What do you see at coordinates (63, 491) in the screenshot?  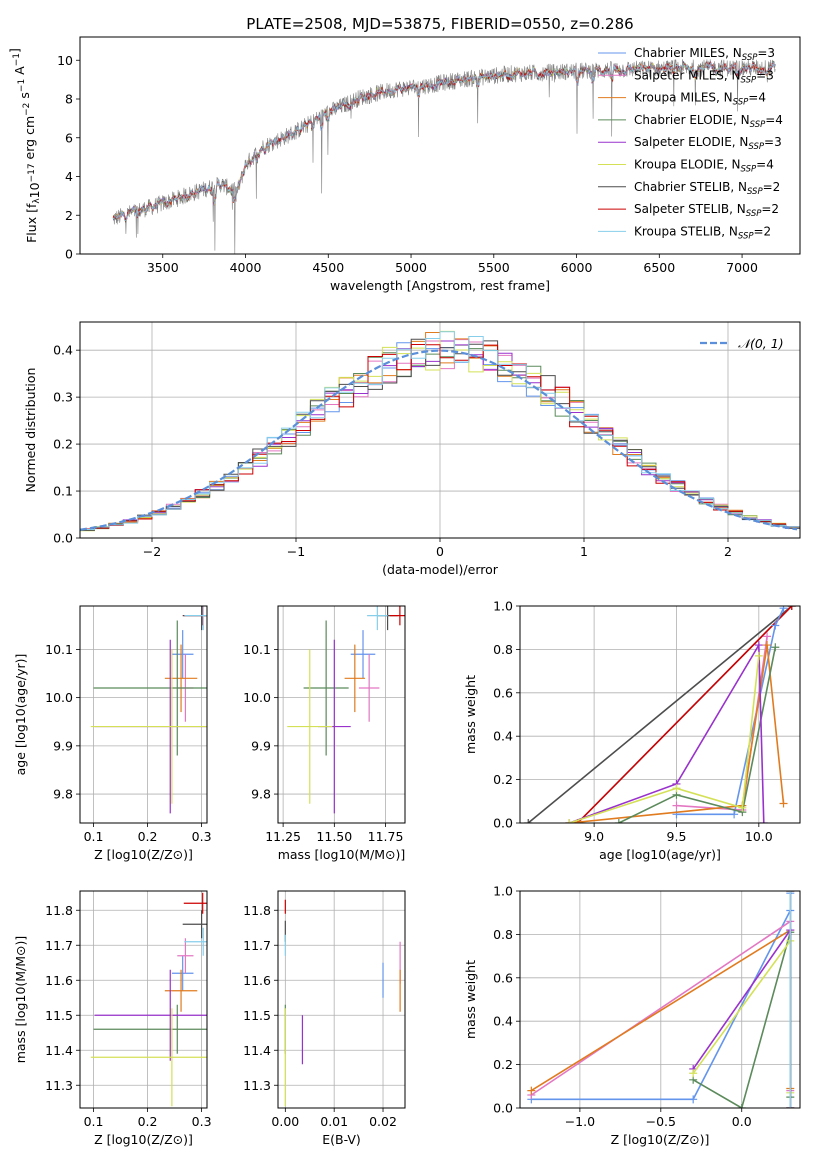 I see `y-tick-label: 0.1` at bounding box center [63, 491].